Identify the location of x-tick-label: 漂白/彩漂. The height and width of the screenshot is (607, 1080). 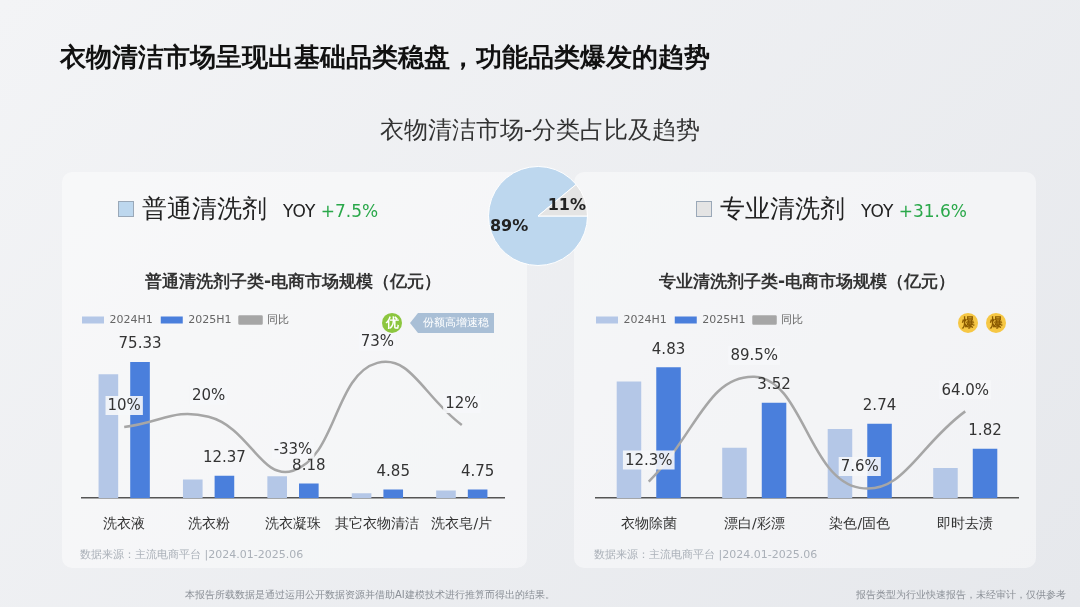
(754, 523).